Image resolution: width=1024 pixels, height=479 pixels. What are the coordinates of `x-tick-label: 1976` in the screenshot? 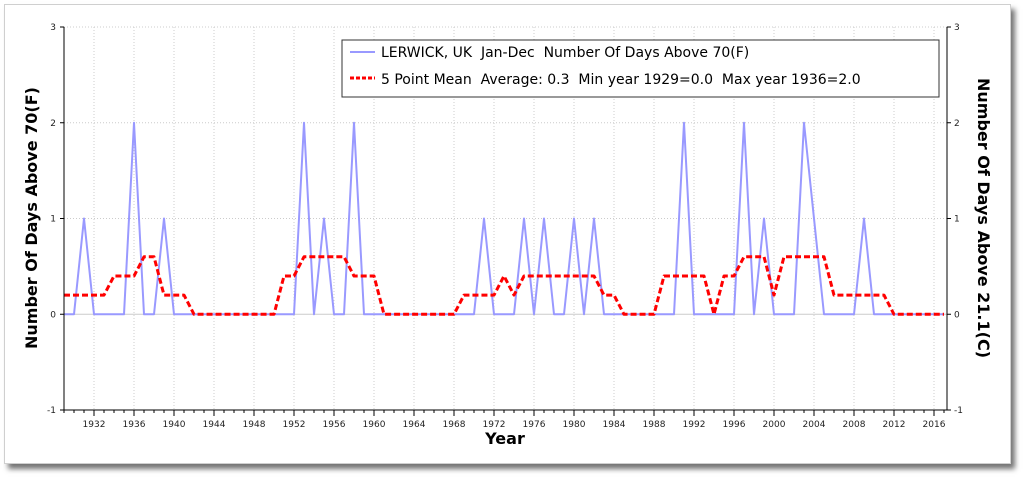 It's located at (534, 425).